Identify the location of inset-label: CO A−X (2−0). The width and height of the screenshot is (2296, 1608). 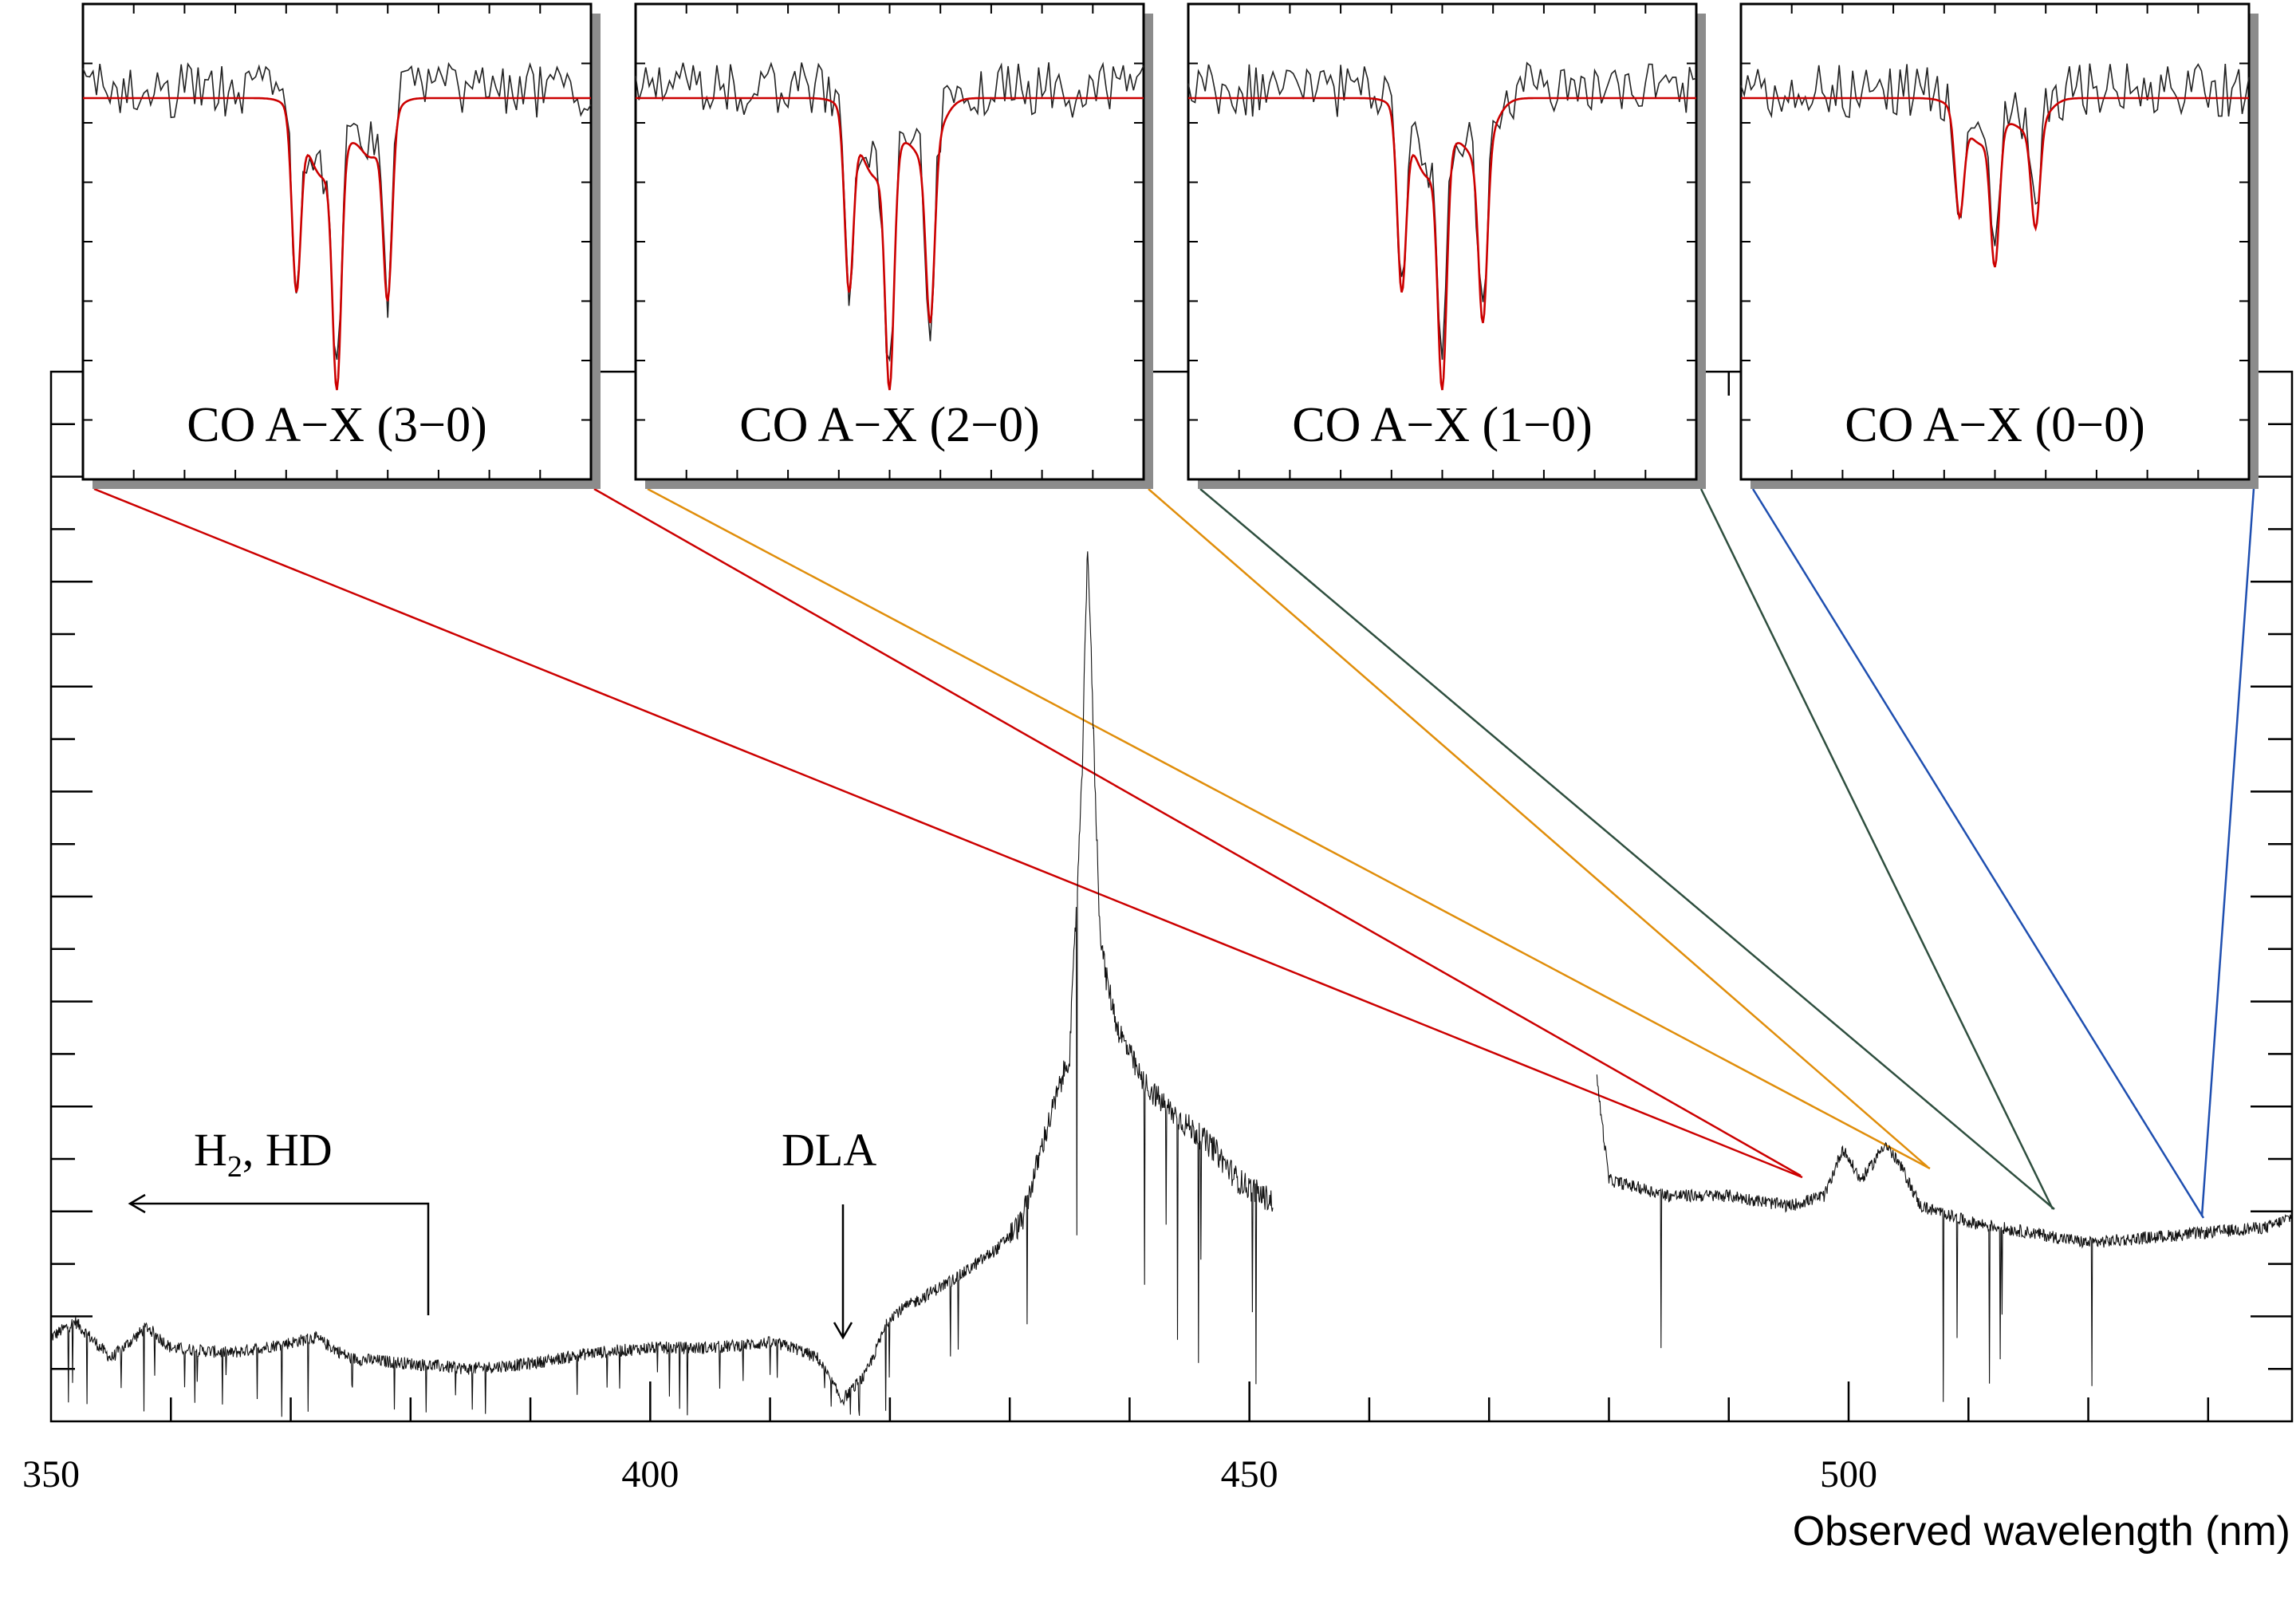
(889, 425).